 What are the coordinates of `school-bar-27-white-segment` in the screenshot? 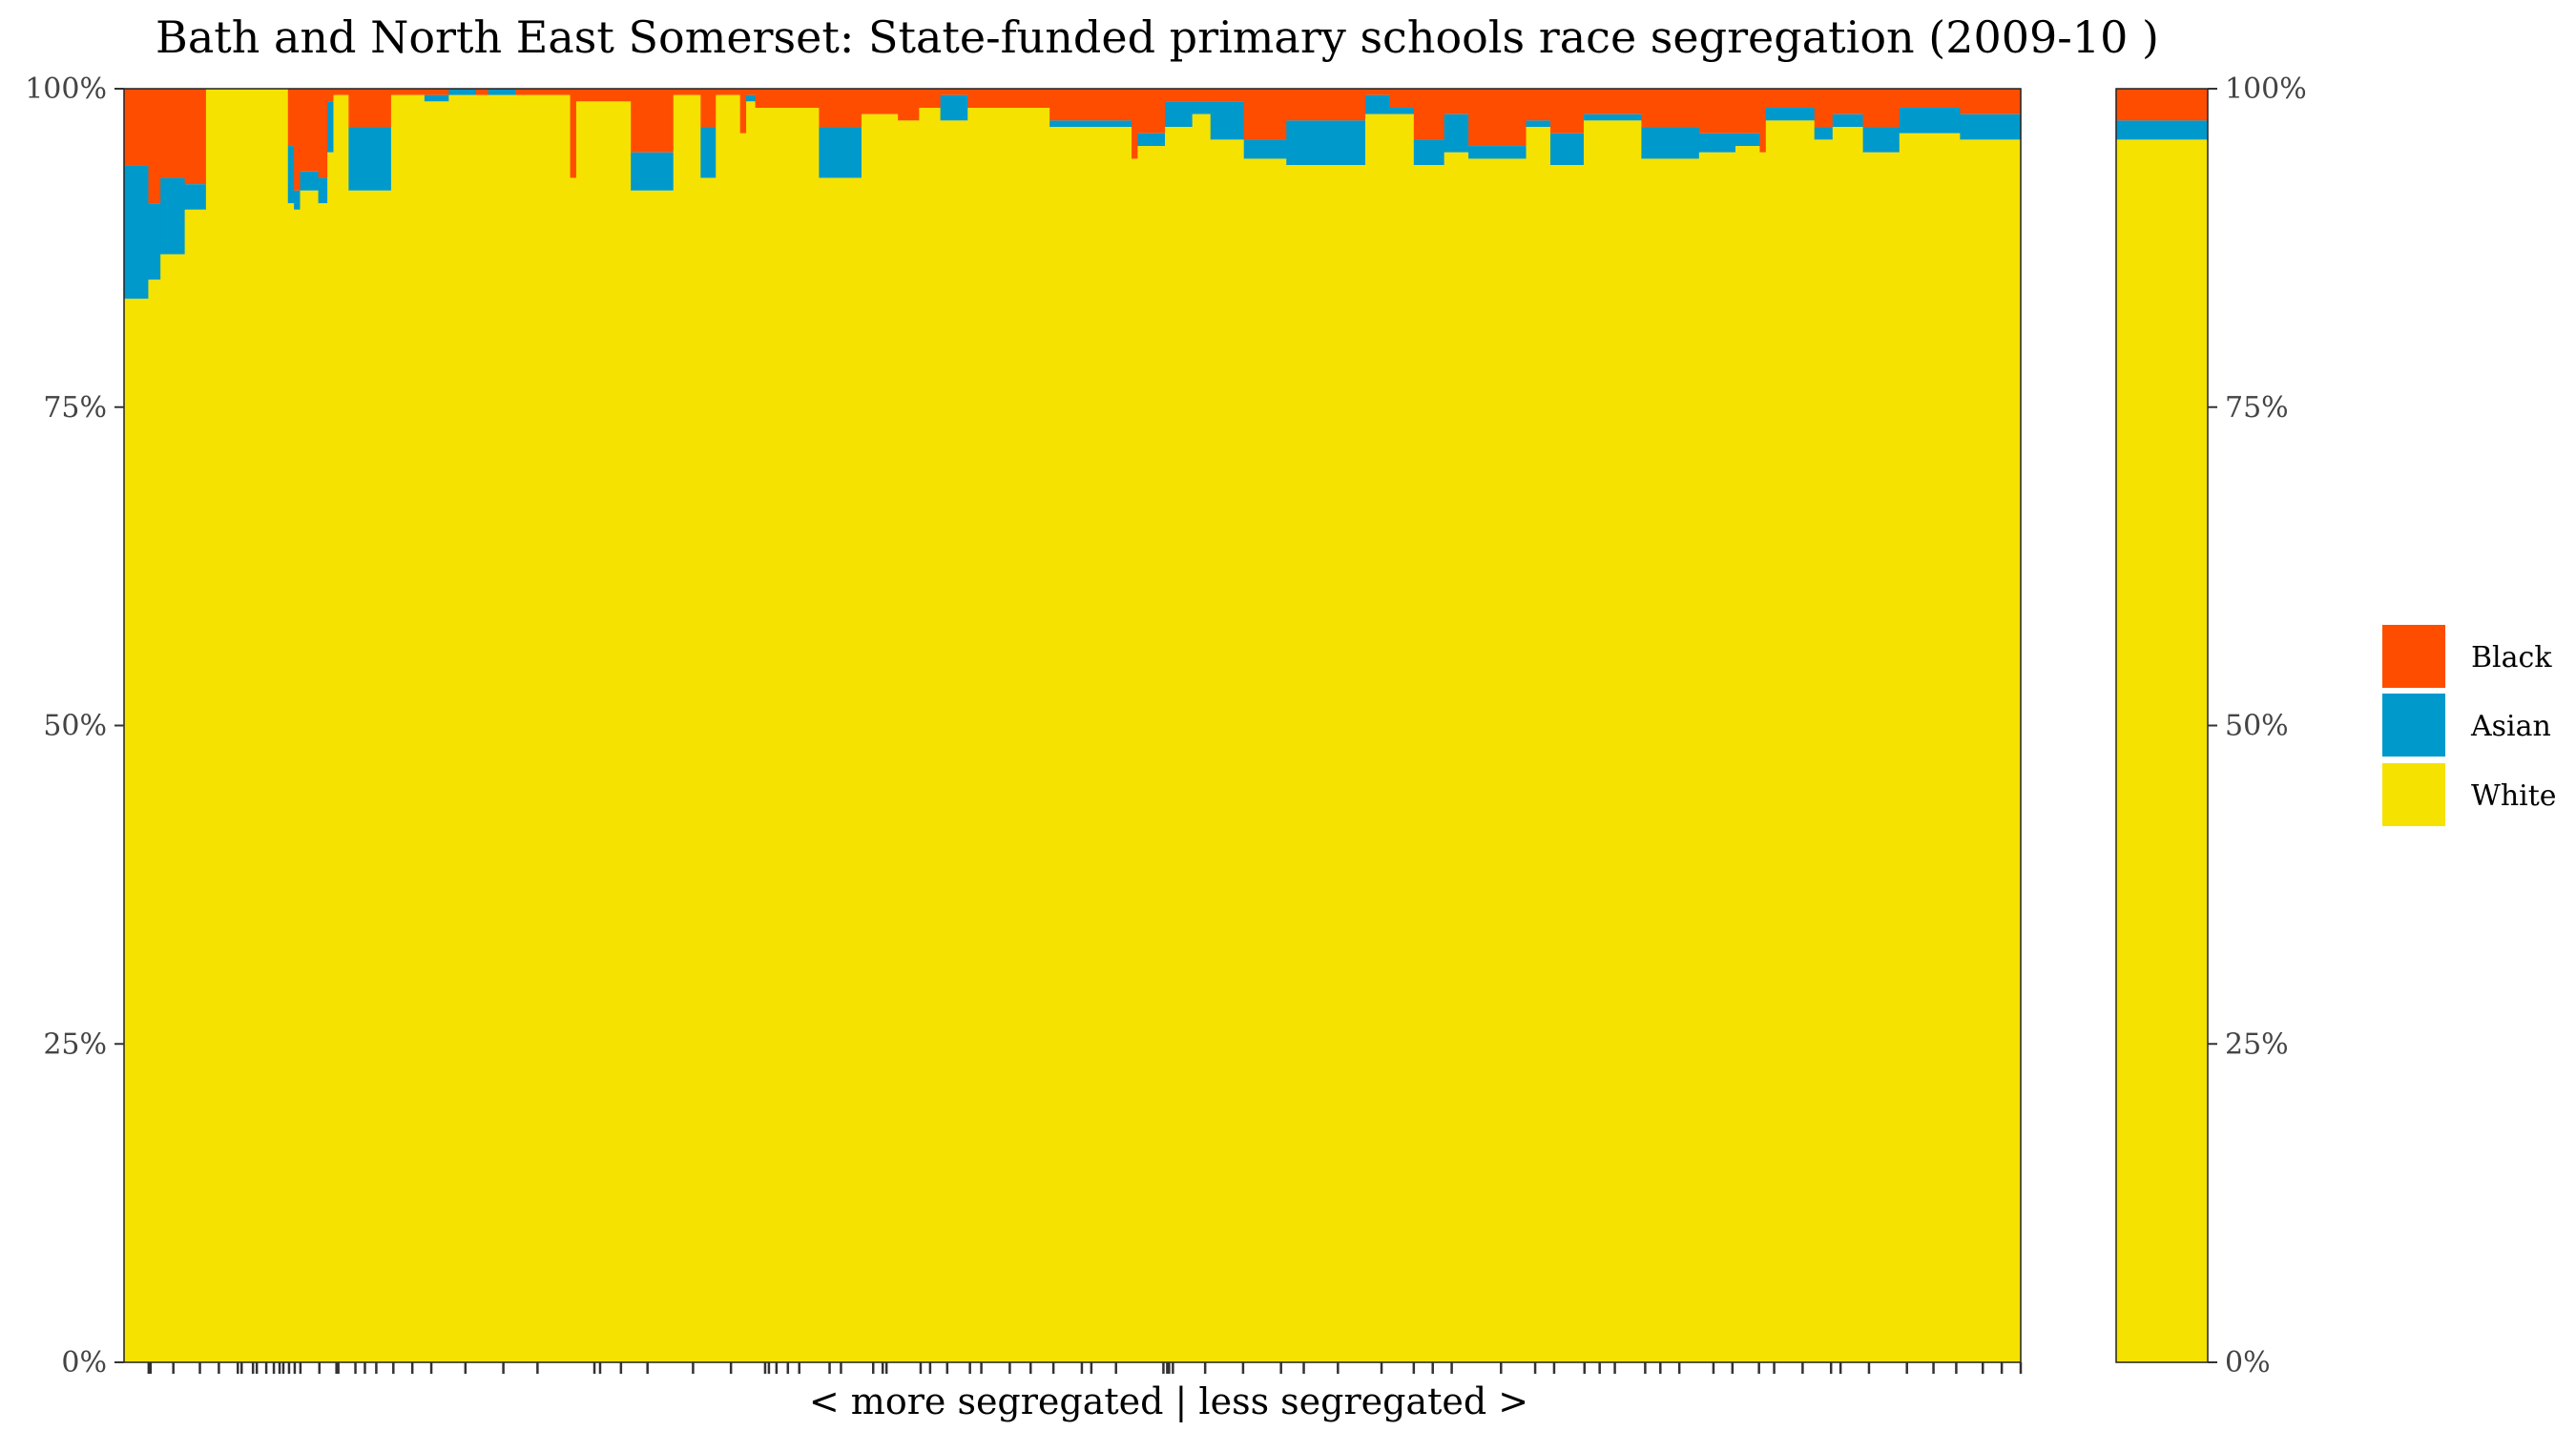 It's located at (751, 732).